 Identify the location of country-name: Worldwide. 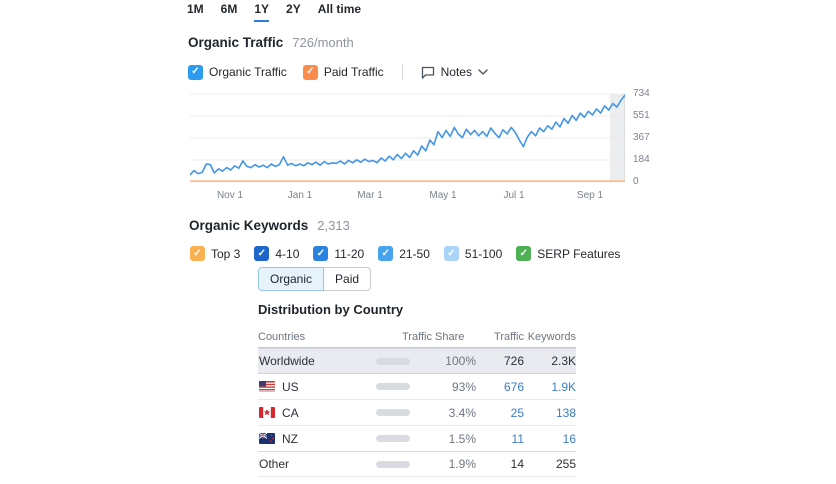
(287, 361).